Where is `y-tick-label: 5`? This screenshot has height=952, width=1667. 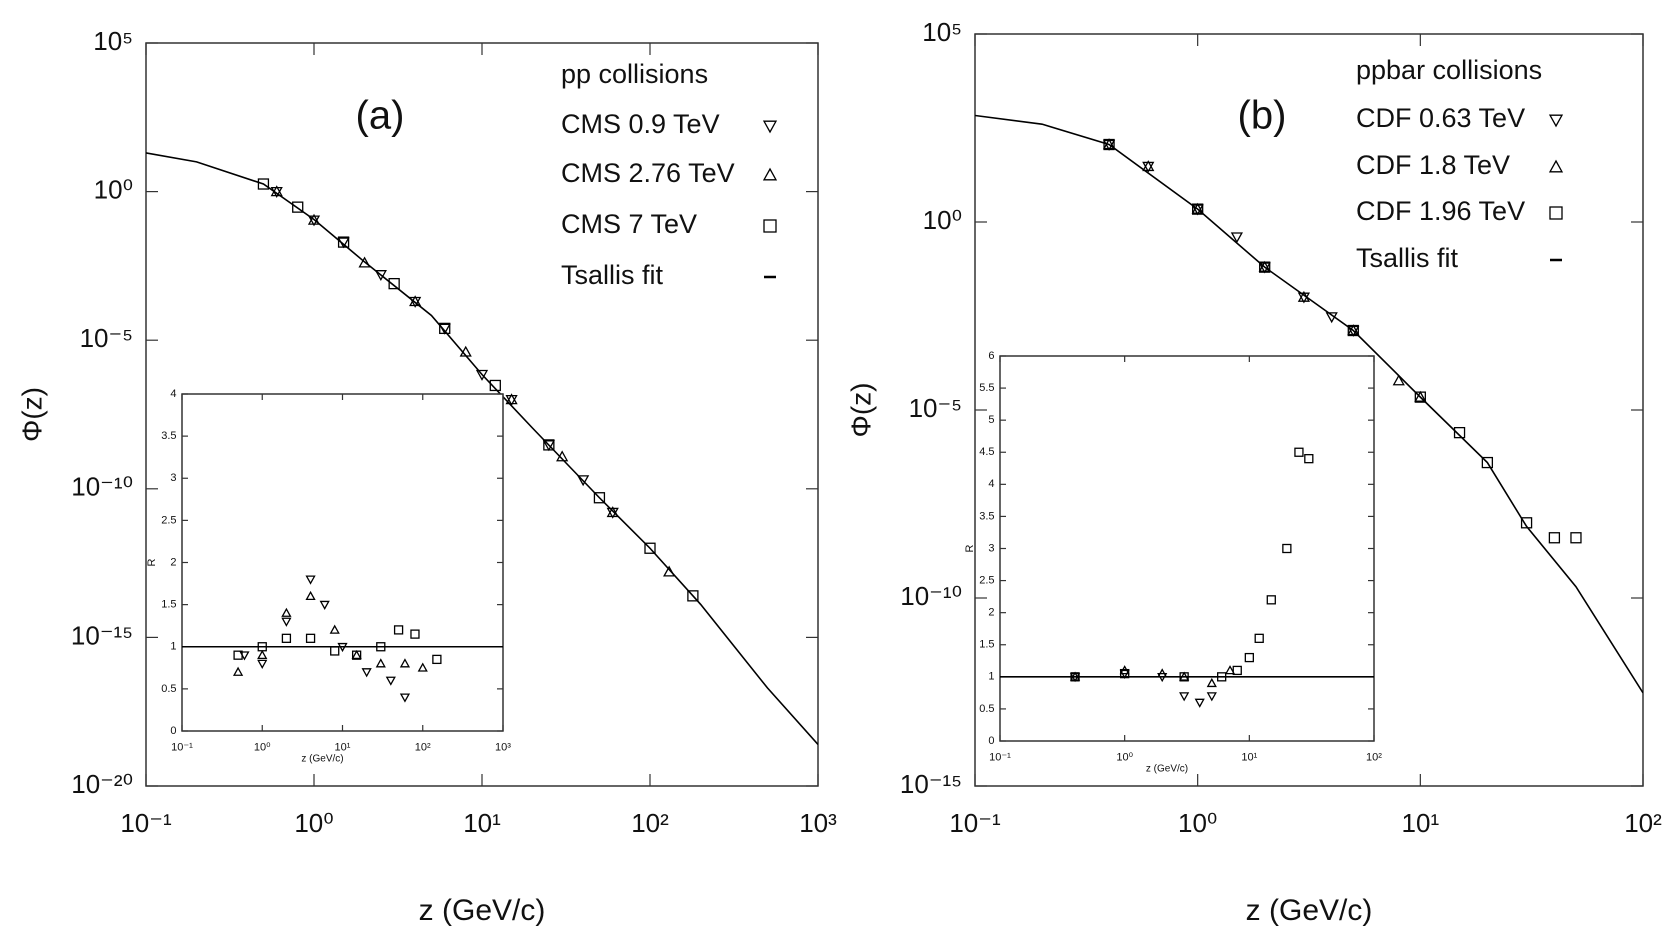
y-tick-label: 5 is located at coordinates (991, 420).